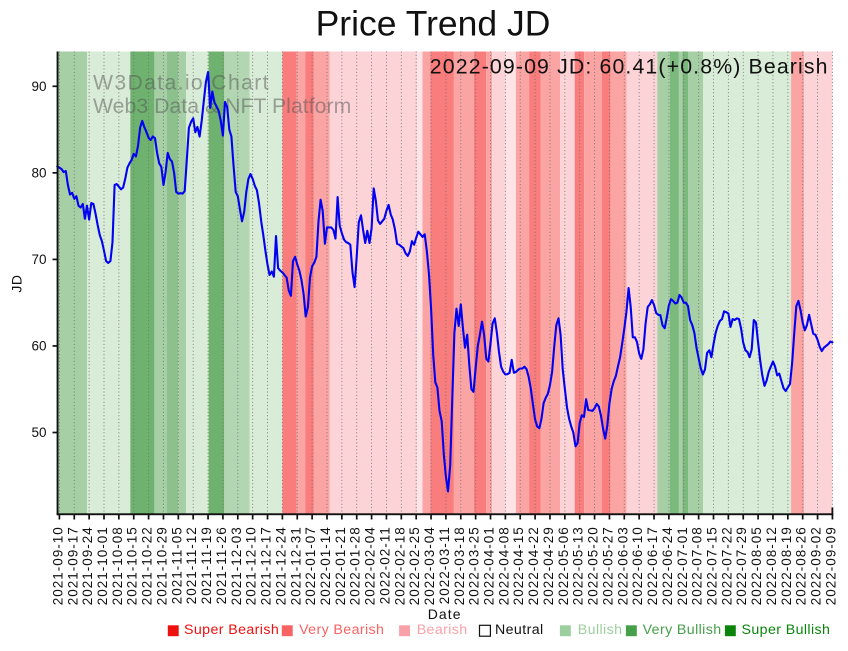 This screenshot has width=848, height=651. Describe the element at coordinates (370, 565) in the screenshot. I see `svg-text: 2022-02-04` at that location.